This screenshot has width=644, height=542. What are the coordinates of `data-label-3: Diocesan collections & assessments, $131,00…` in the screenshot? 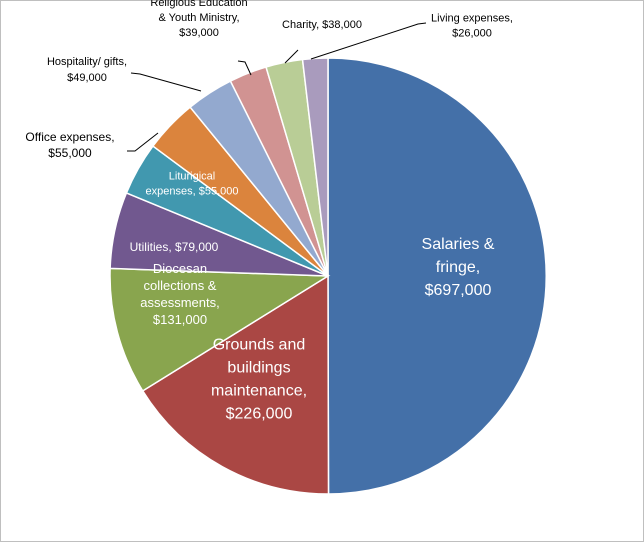 It's located at (179, 294).